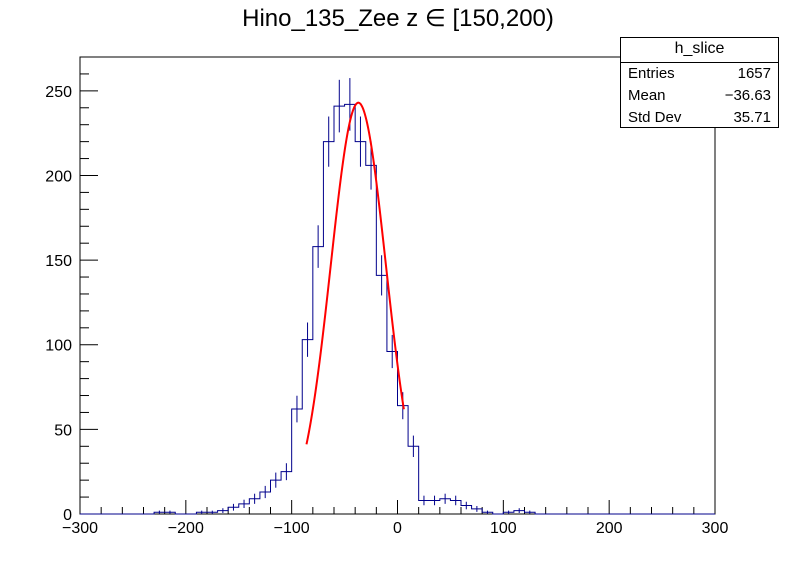 The image size is (796, 572). Describe the element at coordinates (699, 50) in the screenshot. I see `stats-box-title: h_slice` at that location.